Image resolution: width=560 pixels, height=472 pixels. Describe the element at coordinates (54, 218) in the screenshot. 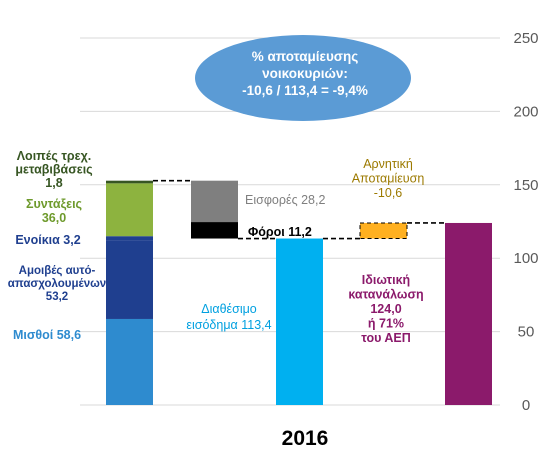

I see `label-line: 36,0` at that location.